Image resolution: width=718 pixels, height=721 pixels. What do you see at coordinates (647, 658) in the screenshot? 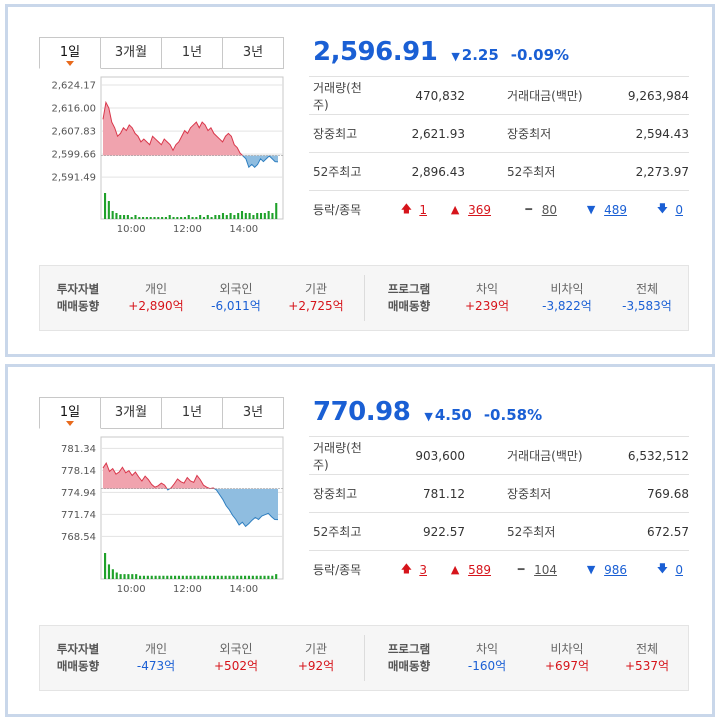
I see `flow-total: 전체 +537억` at bounding box center [647, 658].